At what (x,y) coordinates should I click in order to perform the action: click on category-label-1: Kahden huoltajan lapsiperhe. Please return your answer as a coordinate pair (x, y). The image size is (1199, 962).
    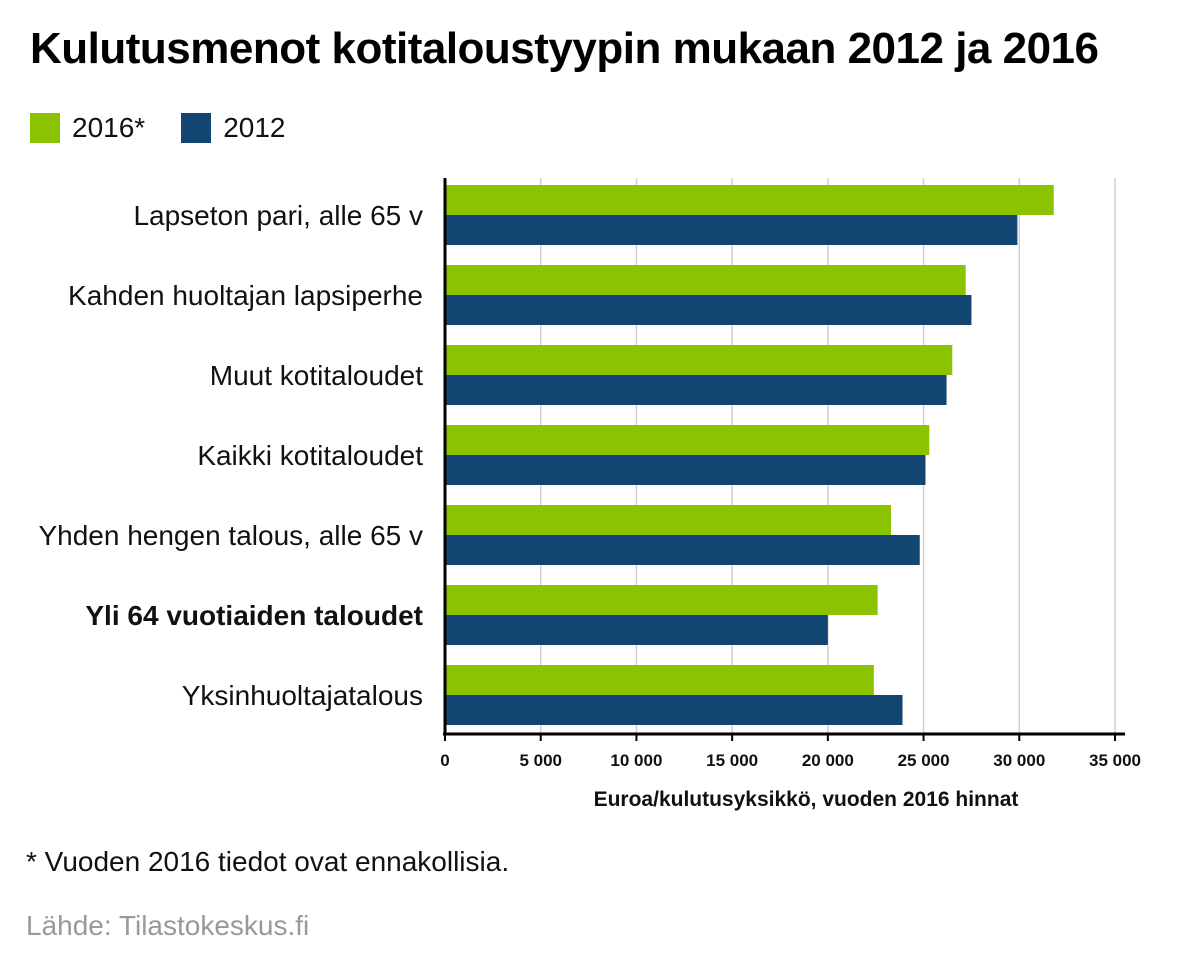
    Looking at the image, I should click on (245, 295).